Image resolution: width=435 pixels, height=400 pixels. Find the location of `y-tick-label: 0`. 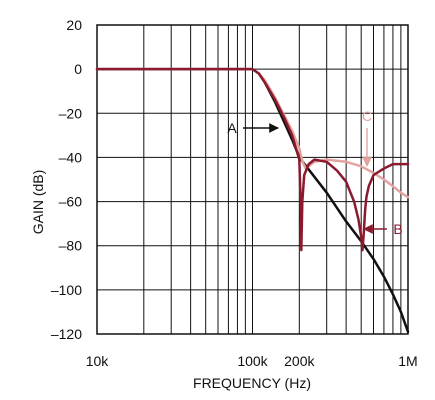

y-tick-label: 0 is located at coordinates (78, 69).